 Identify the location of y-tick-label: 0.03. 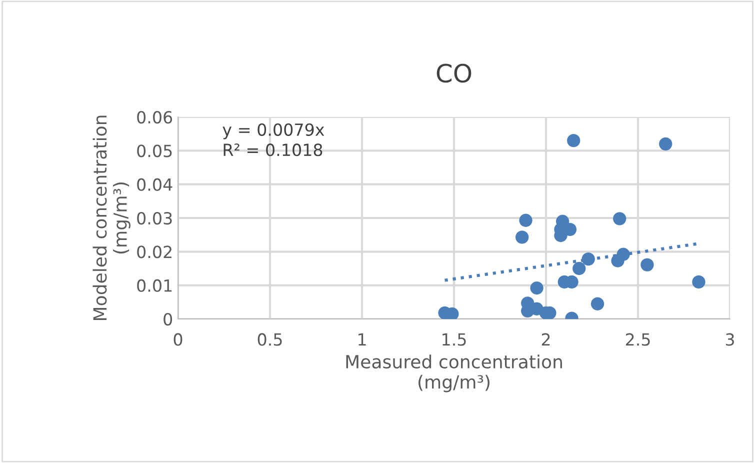
(154, 218).